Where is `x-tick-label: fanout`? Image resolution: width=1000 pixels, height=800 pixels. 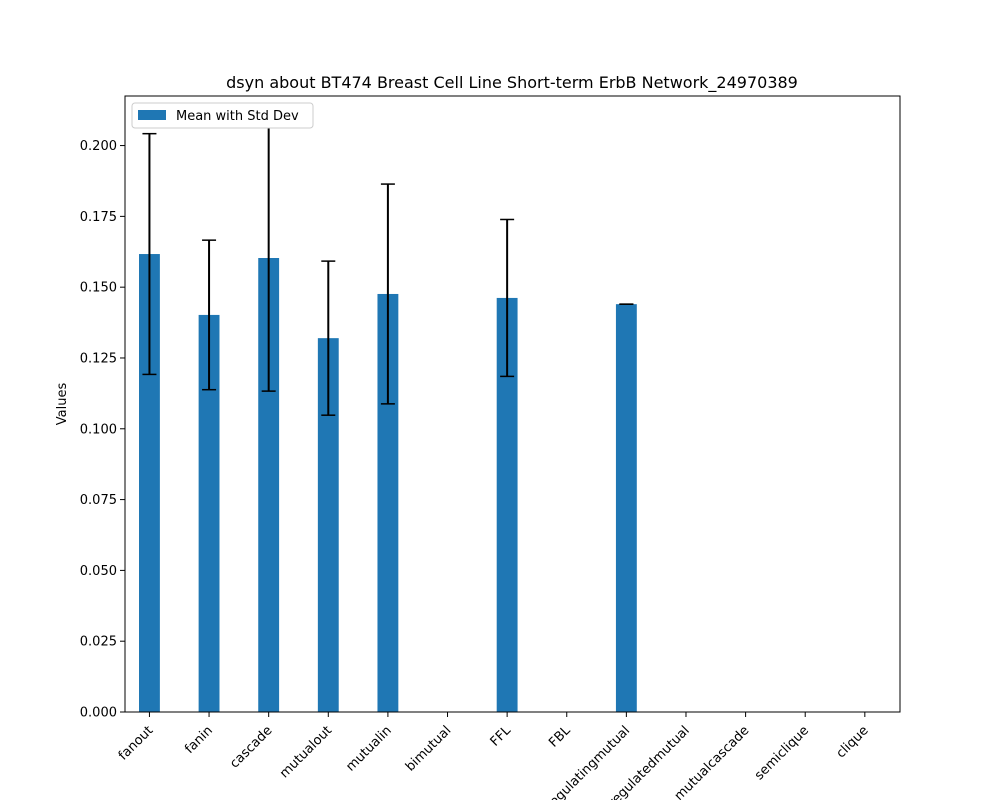
x-tick-label: fanout is located at coordinates (136, 743).